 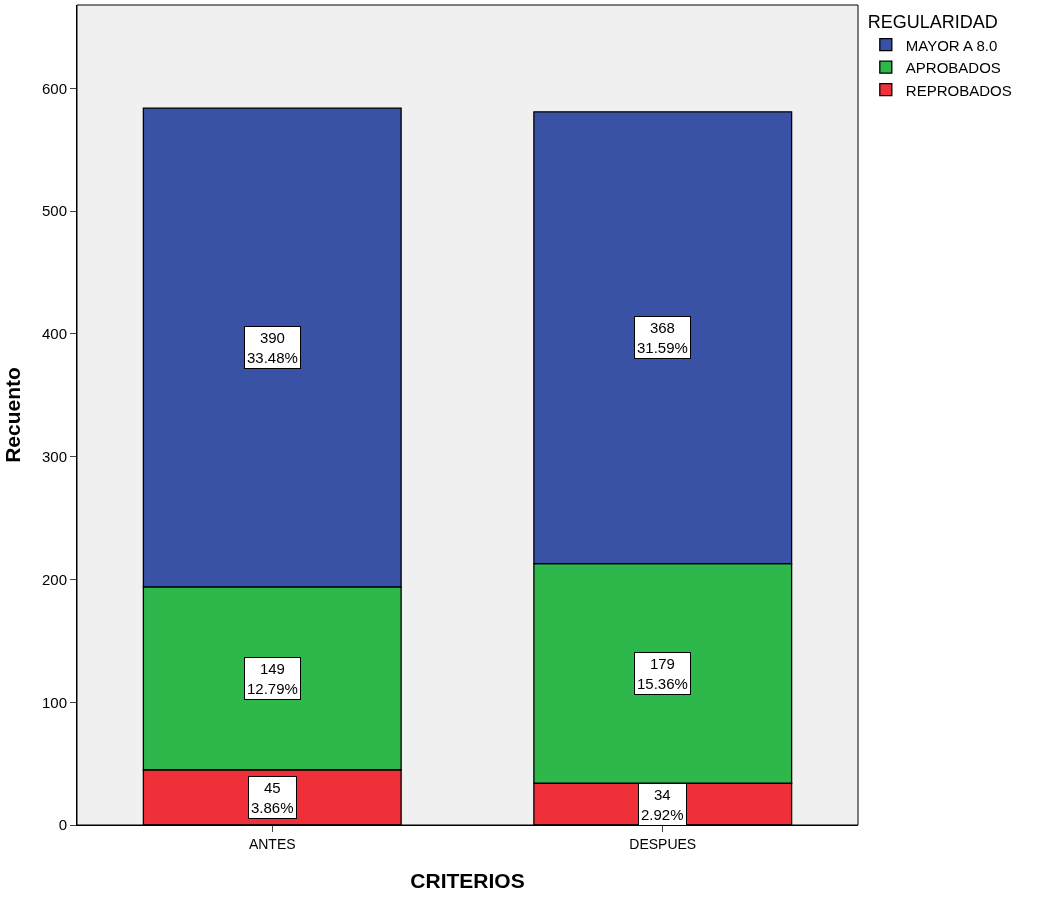 I want to click on data-label: 149 12.79%, so click(x=272, y=678).